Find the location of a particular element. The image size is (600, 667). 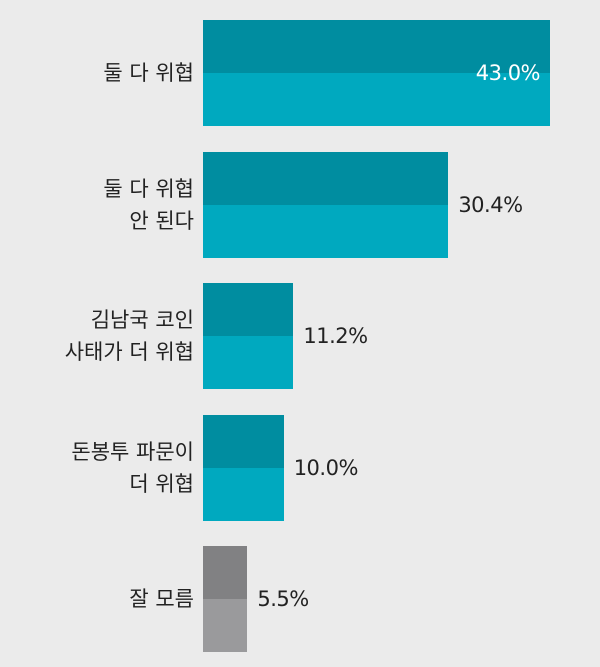

category-label: 잘 모름 is located at coordinates (161, 599).